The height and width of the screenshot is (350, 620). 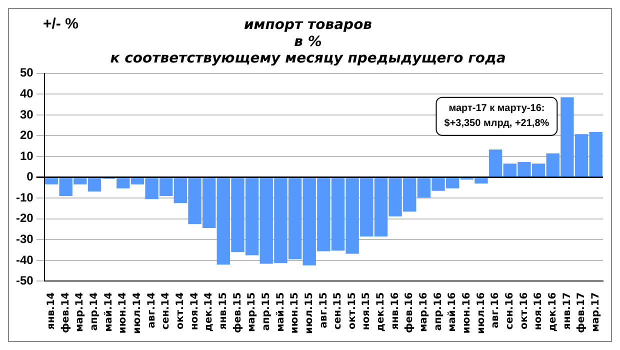 What do you see at coordinates (266, 311) in the screenshot?
I see `x-tick-label: апр.15` at bounding box center [266, 311].